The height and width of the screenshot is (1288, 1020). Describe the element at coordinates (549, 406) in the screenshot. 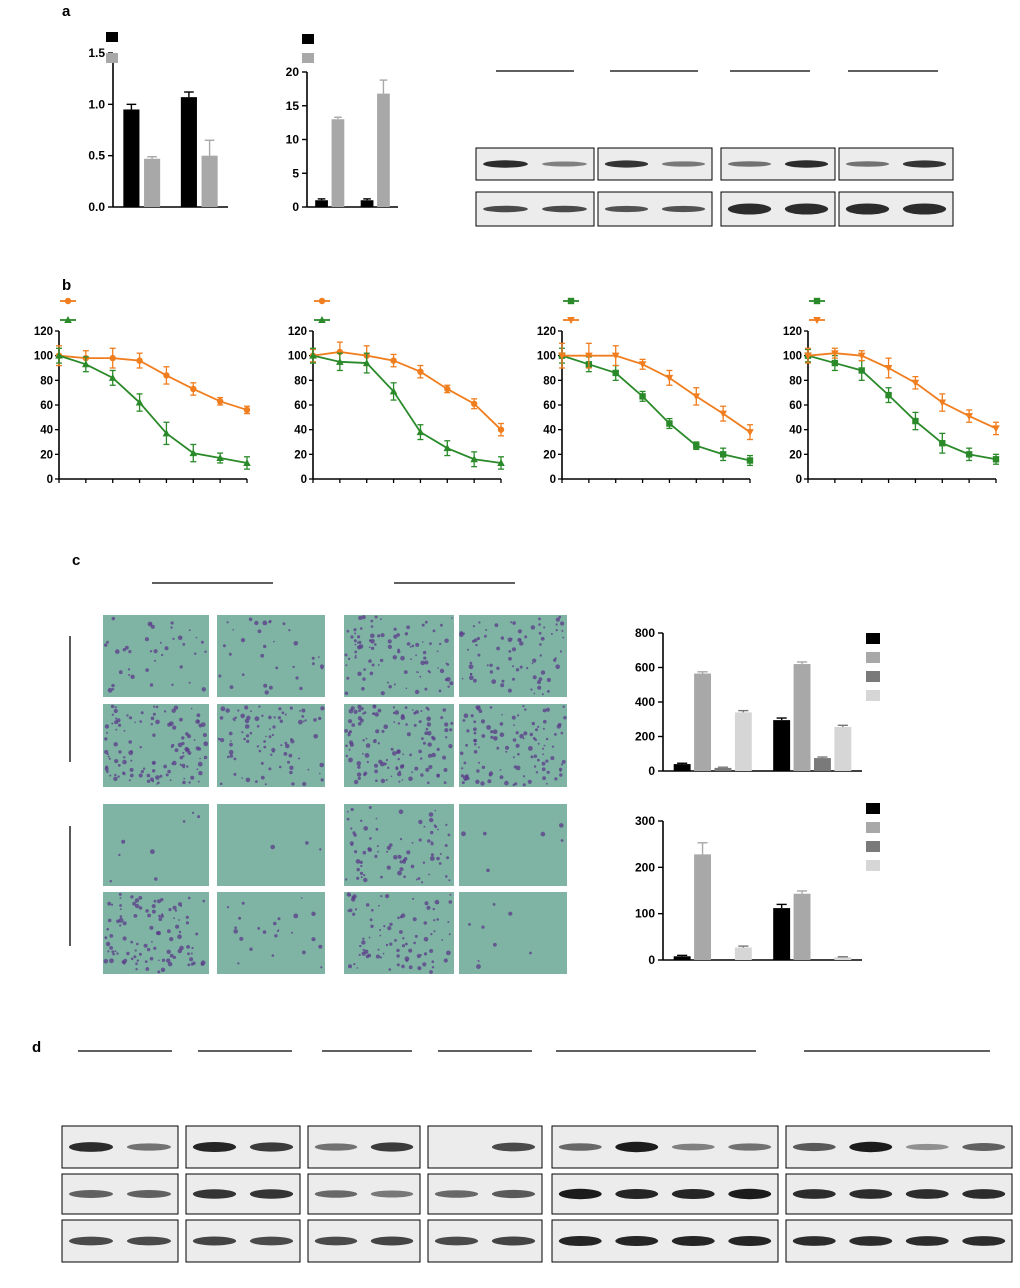

I see `y-tick-label: 60` at that location.